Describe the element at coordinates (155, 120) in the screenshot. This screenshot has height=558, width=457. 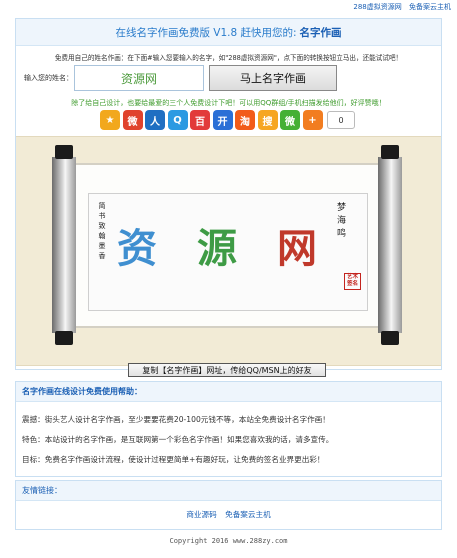
I see `renren-share-icon: 人` at that location.